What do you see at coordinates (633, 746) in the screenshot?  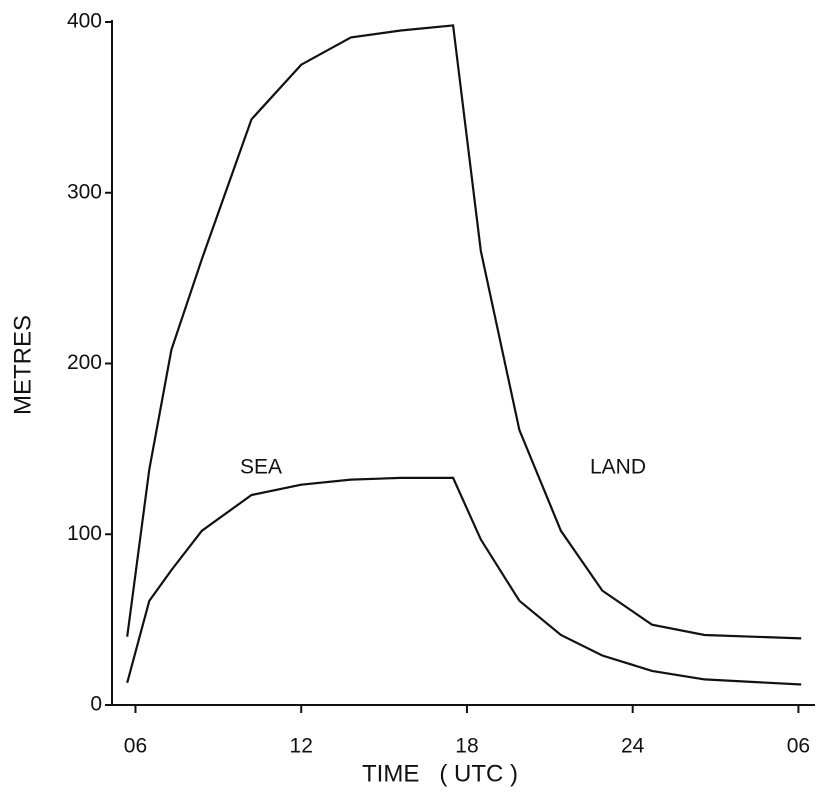 I see `x-tick-label: 24` at bounding box center [633, 746].